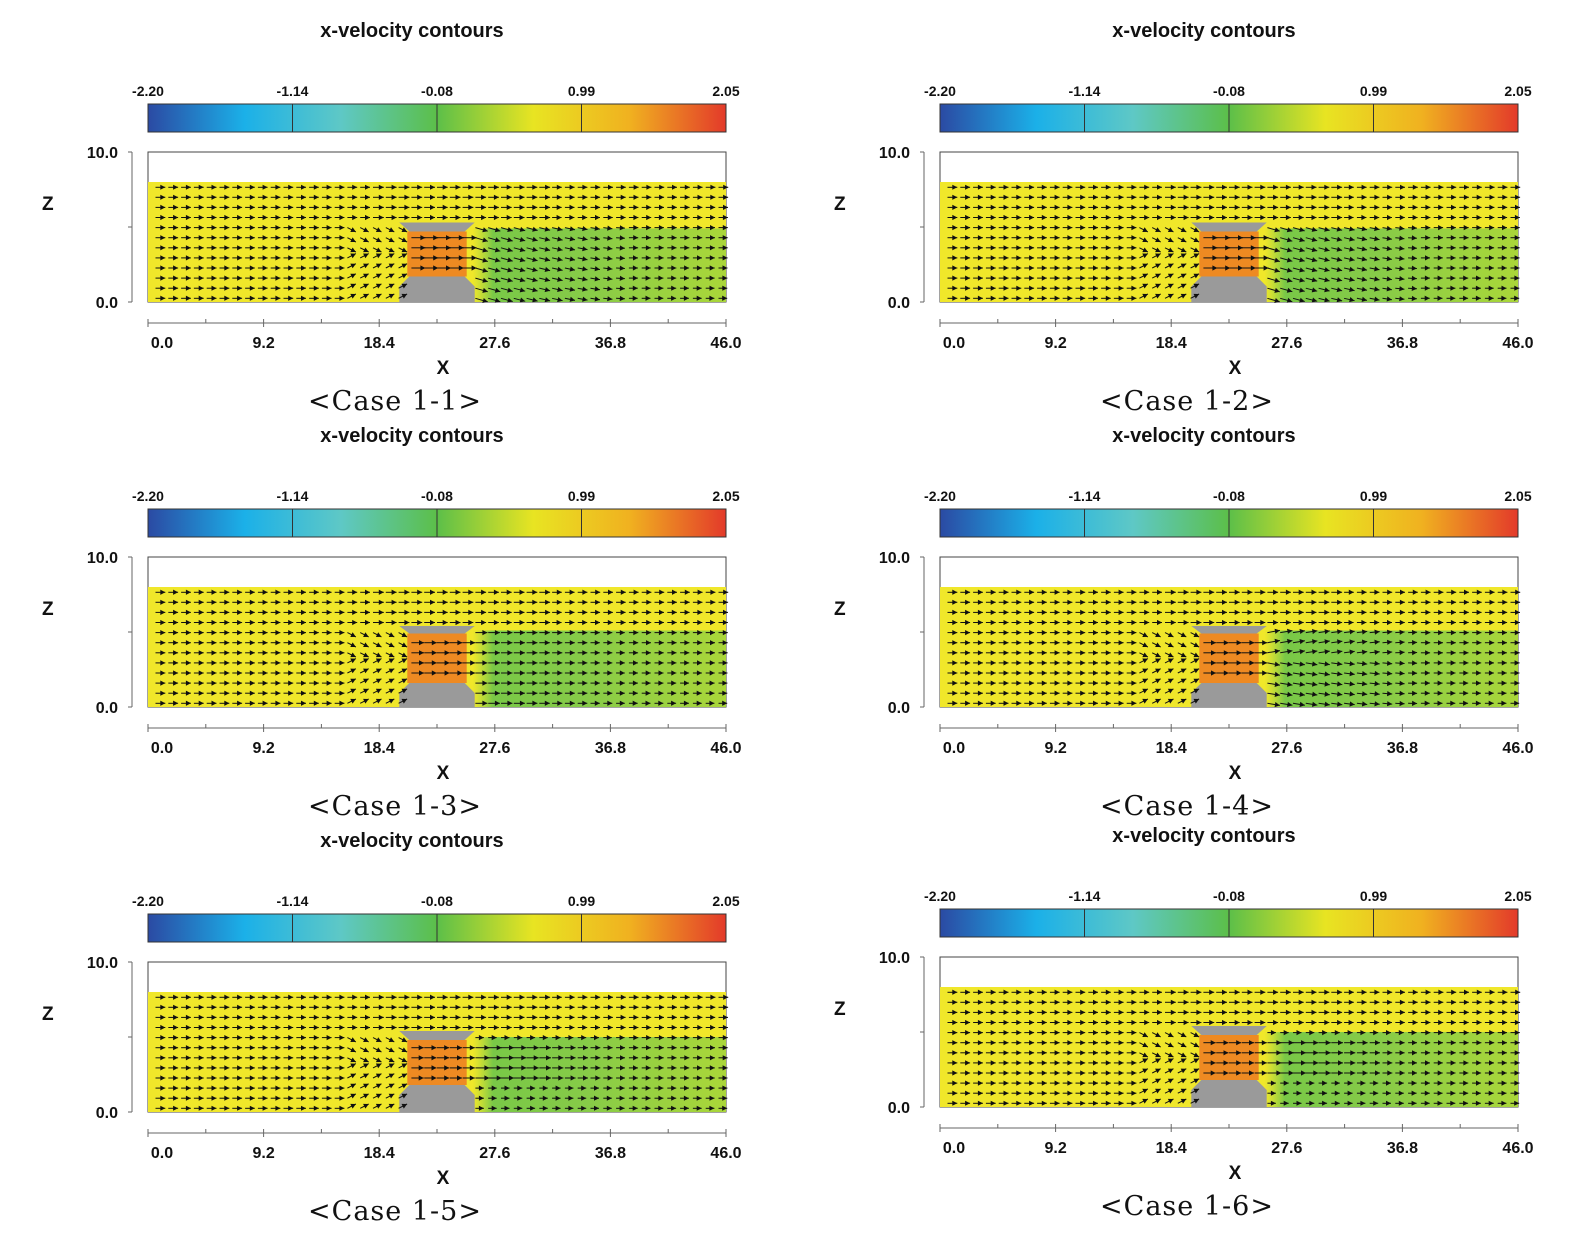 Image resolution: width=1583 pixels, height=1253 pixels. What do you see at coordinates (1203, 436) in the screenshot?
I see `chart-title: x-velocity contours` at bounding box center [1203, 436].